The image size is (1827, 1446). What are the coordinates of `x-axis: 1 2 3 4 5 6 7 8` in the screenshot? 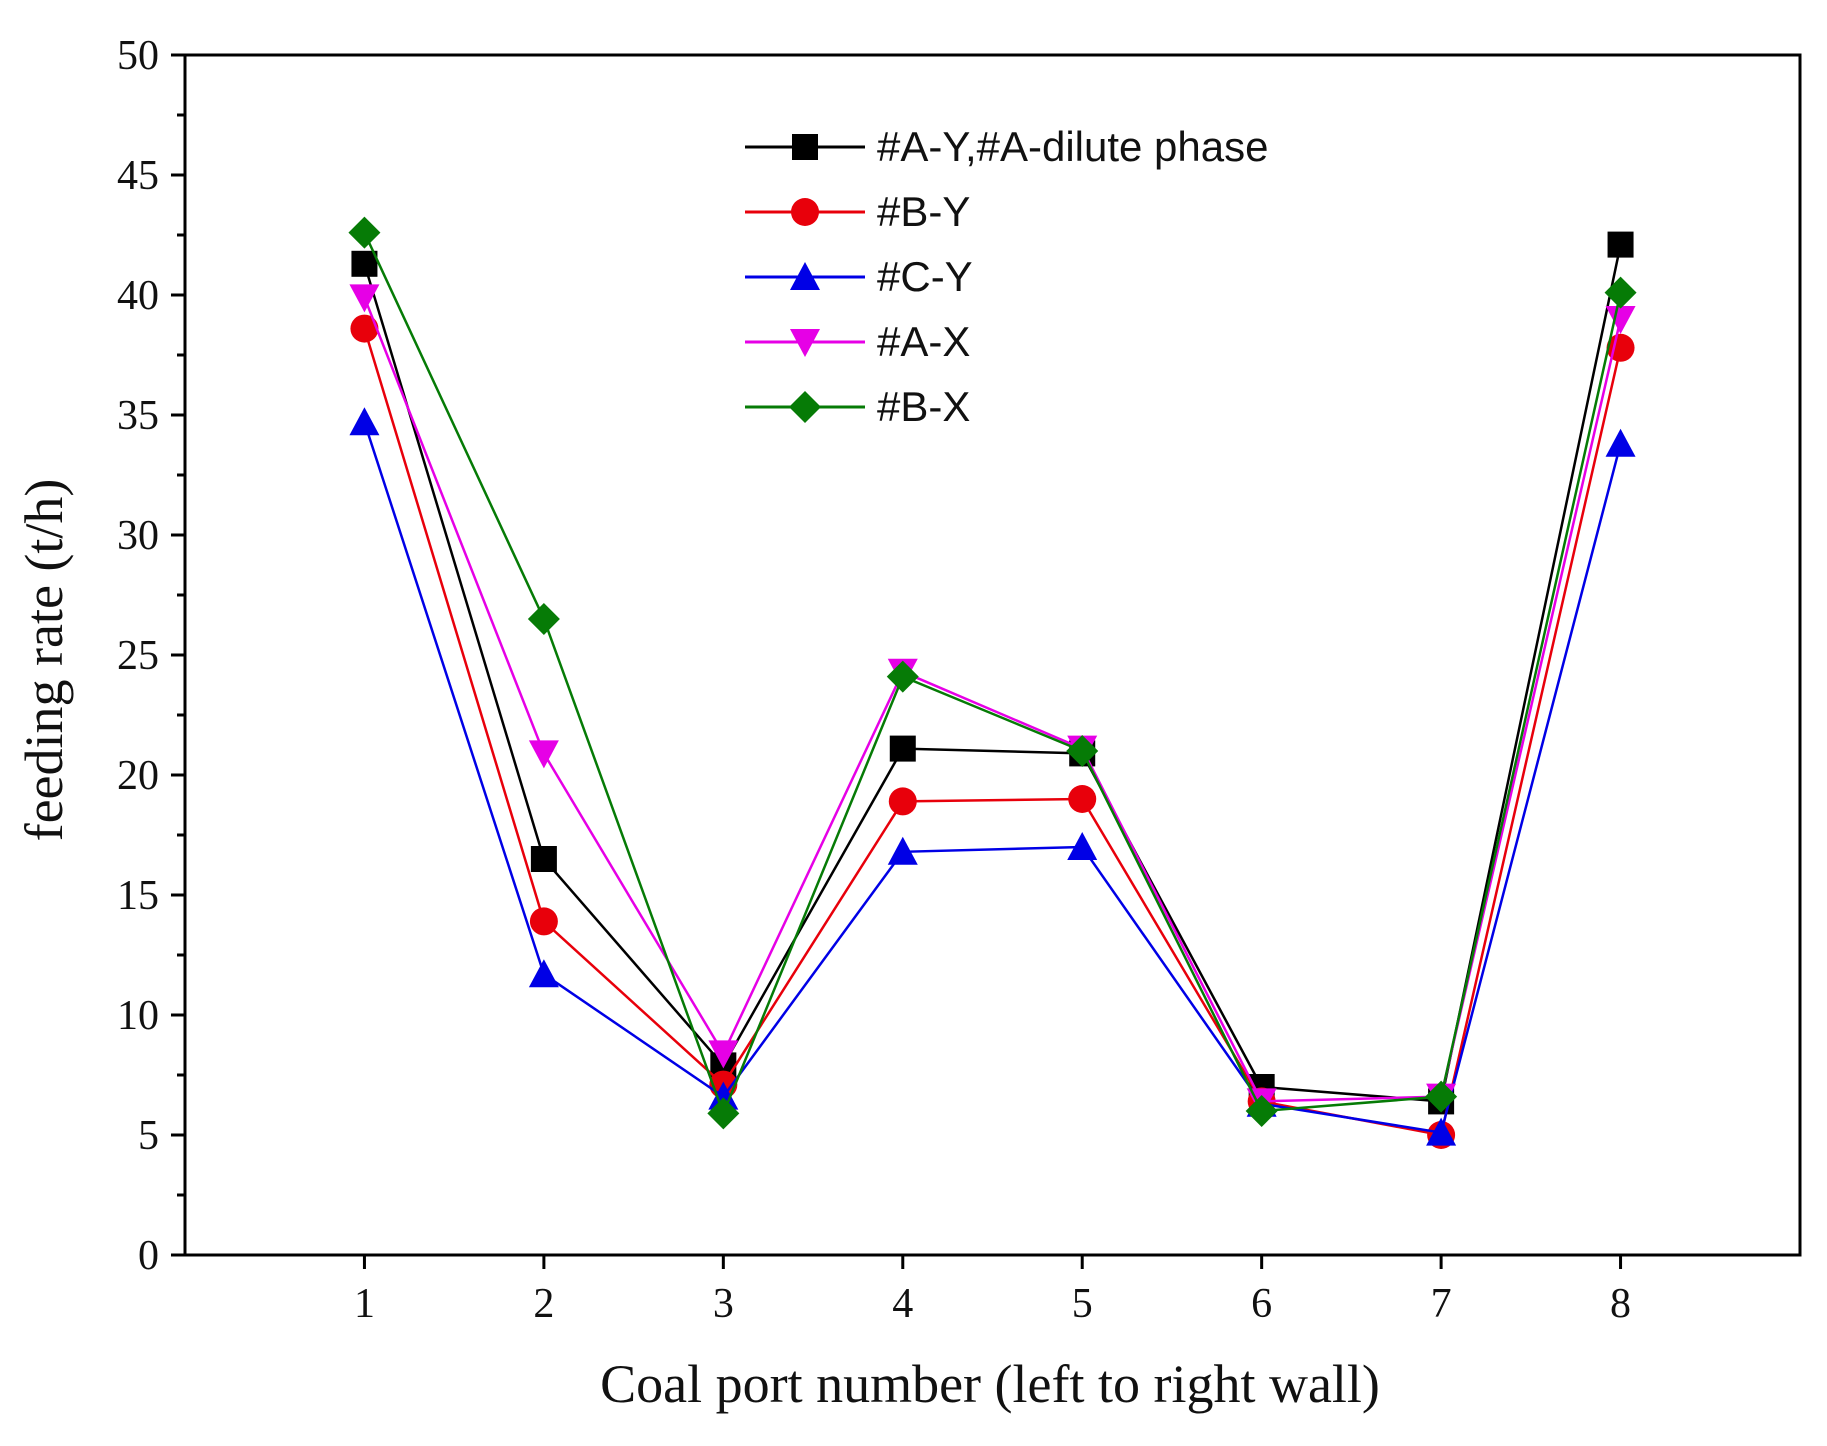 It's located at (992, 1291).